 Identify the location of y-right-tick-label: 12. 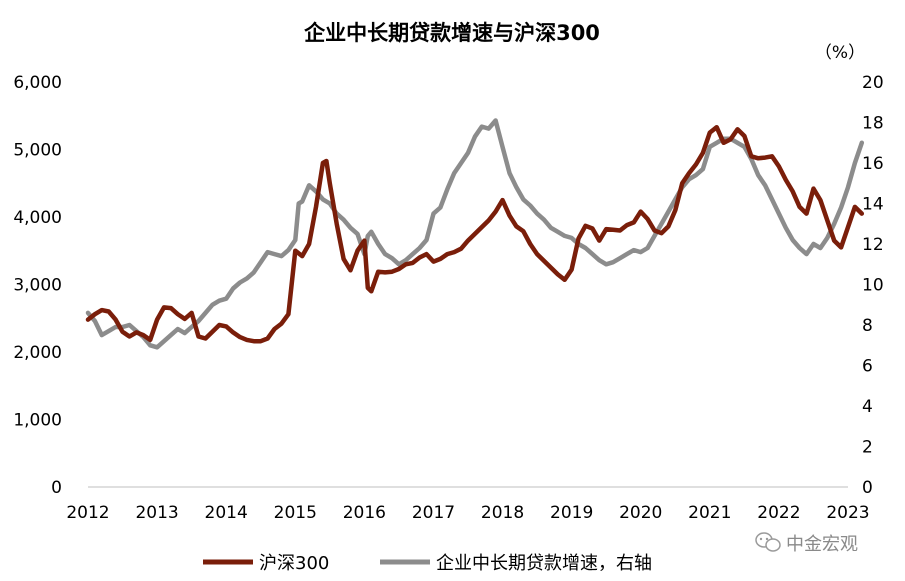
(873, 245).